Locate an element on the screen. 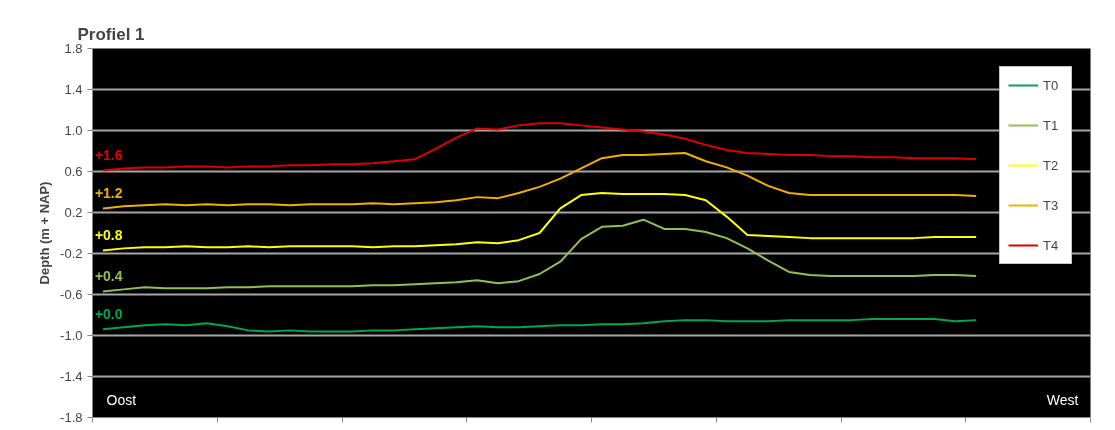  y-axis-title: Depth (m + NAP) is located at coordinates (45, 233).